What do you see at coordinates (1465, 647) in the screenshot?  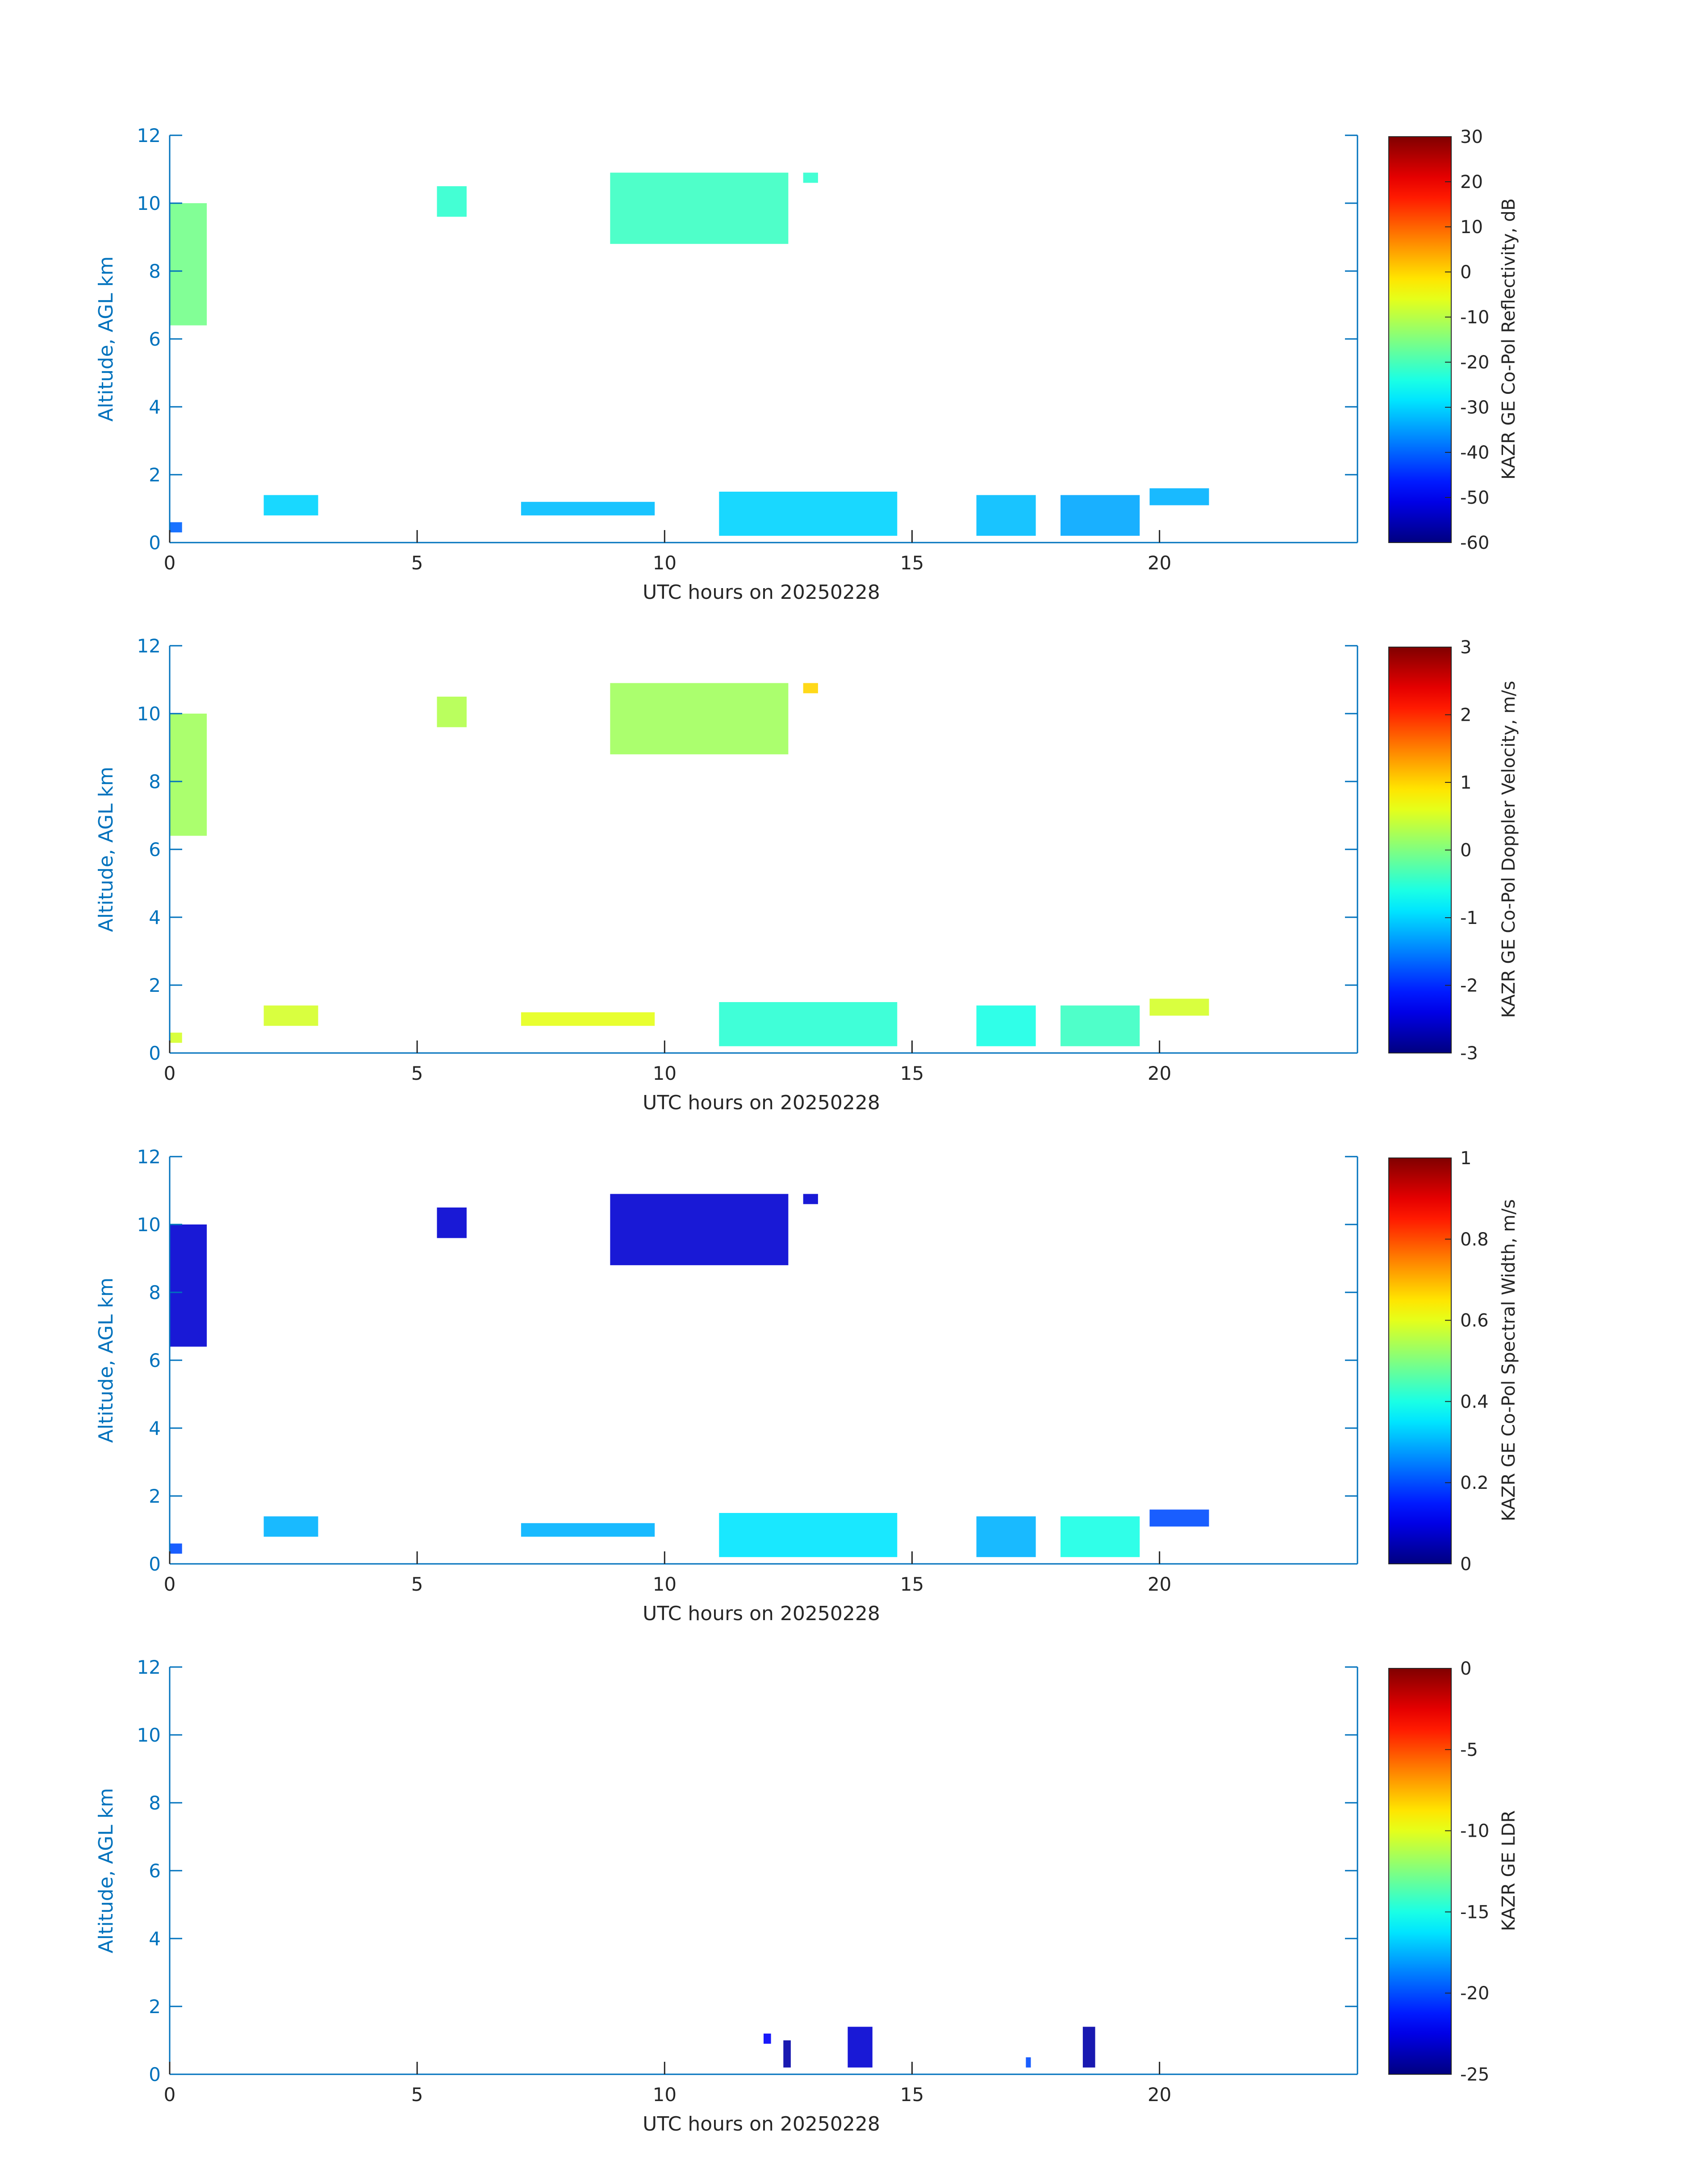 I see `colorbar-tick-label: 3` at bounding box center [1465, 647].